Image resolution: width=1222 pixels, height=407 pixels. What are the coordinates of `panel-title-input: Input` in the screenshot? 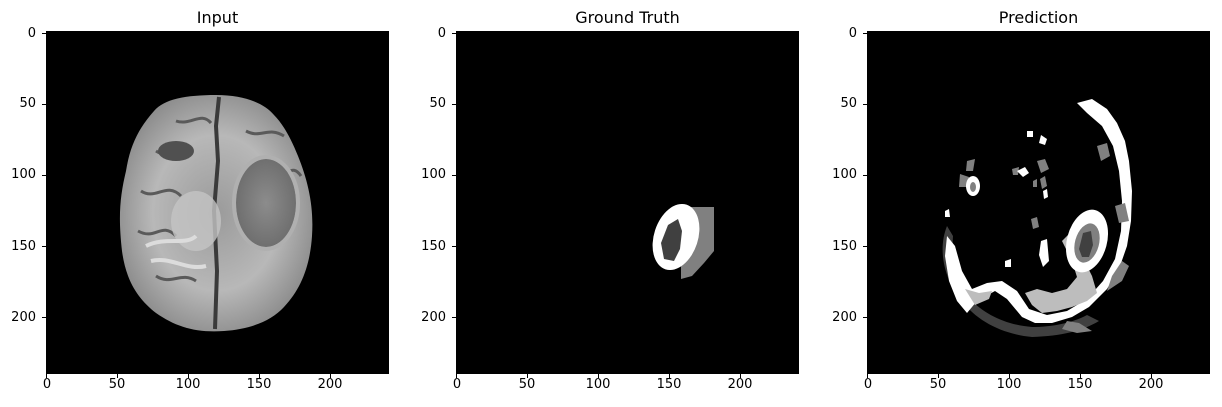 It's located at (217, 17).